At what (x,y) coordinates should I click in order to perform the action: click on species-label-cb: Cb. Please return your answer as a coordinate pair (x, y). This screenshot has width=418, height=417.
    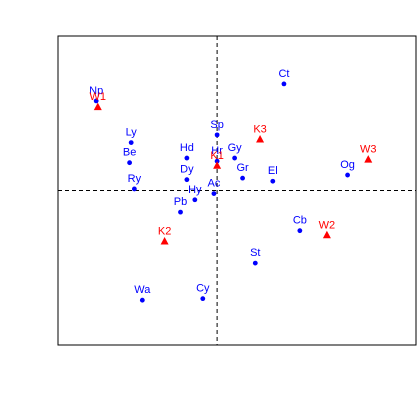
    Looking at the image, I should click on (300, 221).